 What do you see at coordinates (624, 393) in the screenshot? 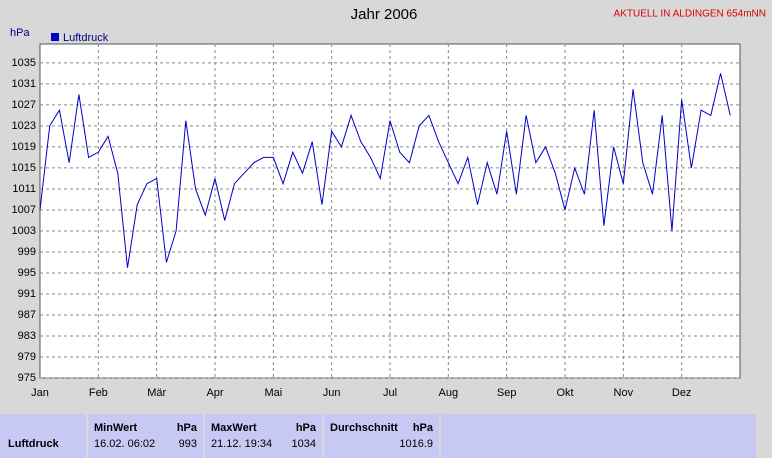
I see `x-tick-label: Nov` at bounding box center [624, 393].